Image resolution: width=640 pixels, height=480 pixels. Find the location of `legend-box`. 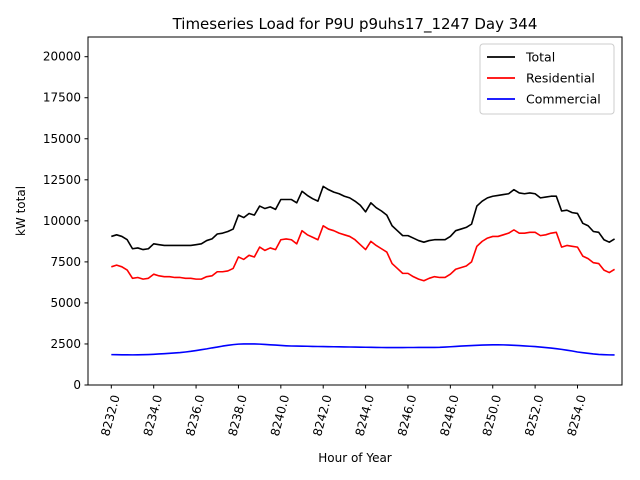

legend-box is located at coordinates (547, 79).